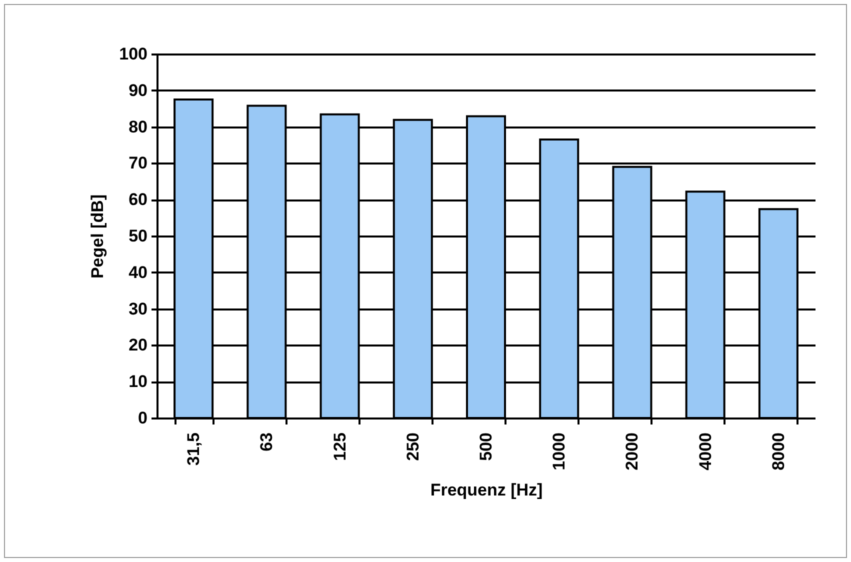 The width and height of the screenshot is (851, 562). Describe the element at coordinates (632, 451) in the screenshot. I see `x-tick-label: 2000` at that location.